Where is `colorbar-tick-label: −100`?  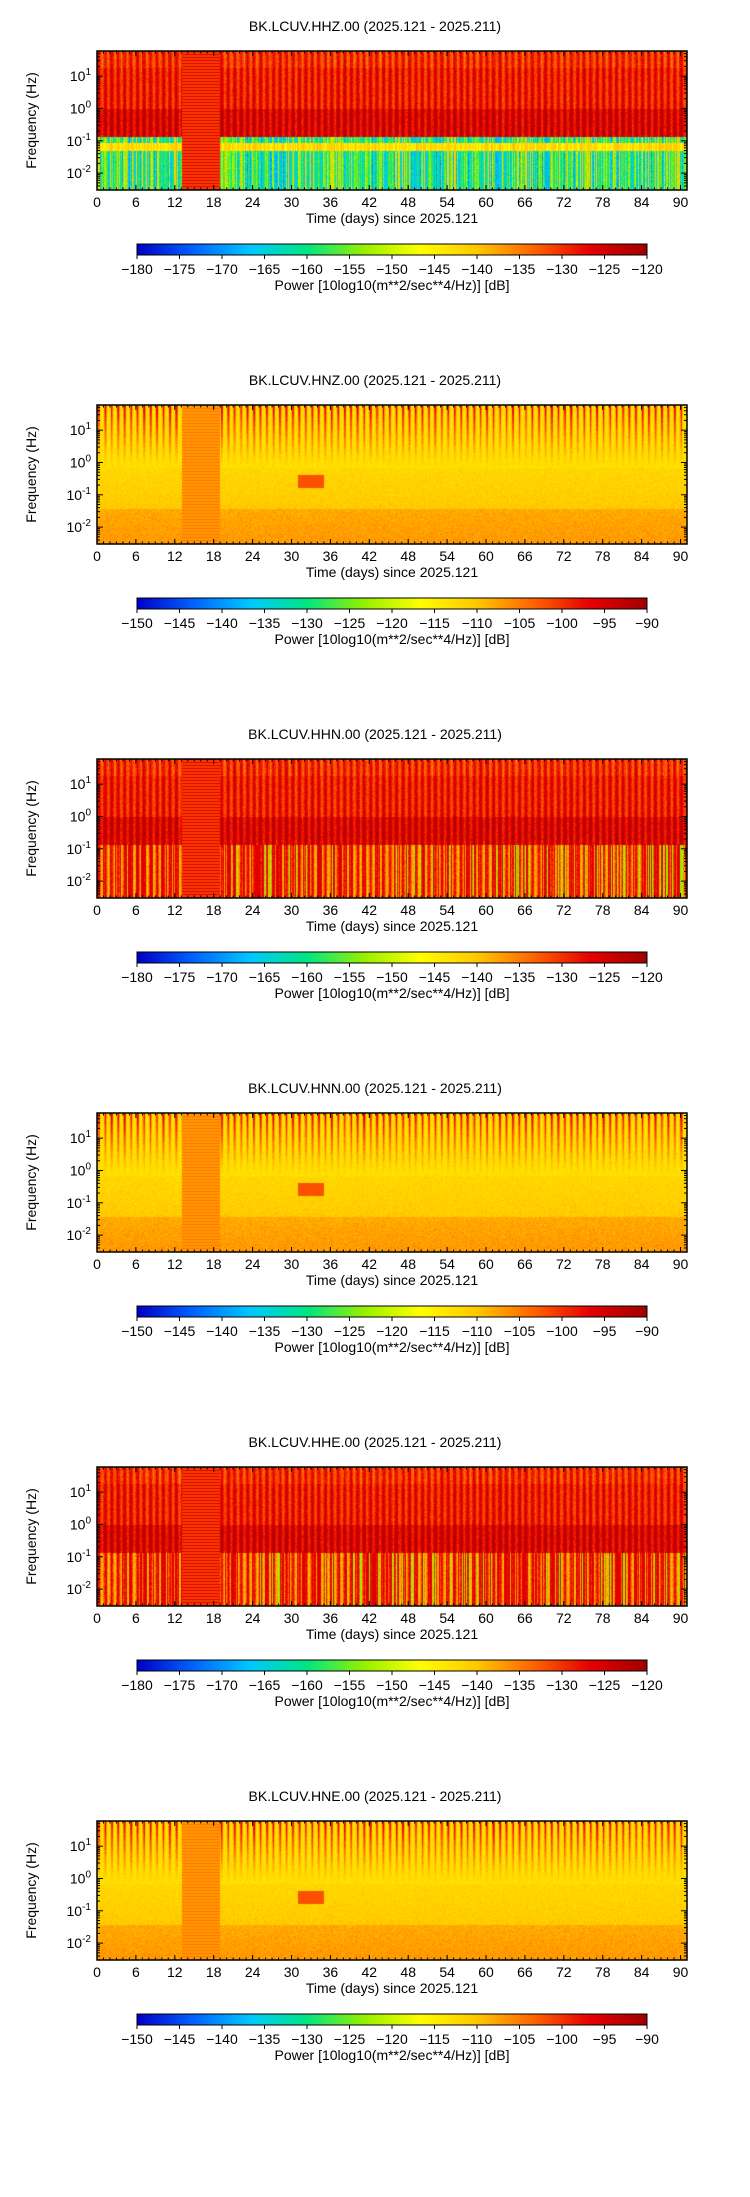
colorbar-tick-label: −100 is located at coordinates (562, 623).